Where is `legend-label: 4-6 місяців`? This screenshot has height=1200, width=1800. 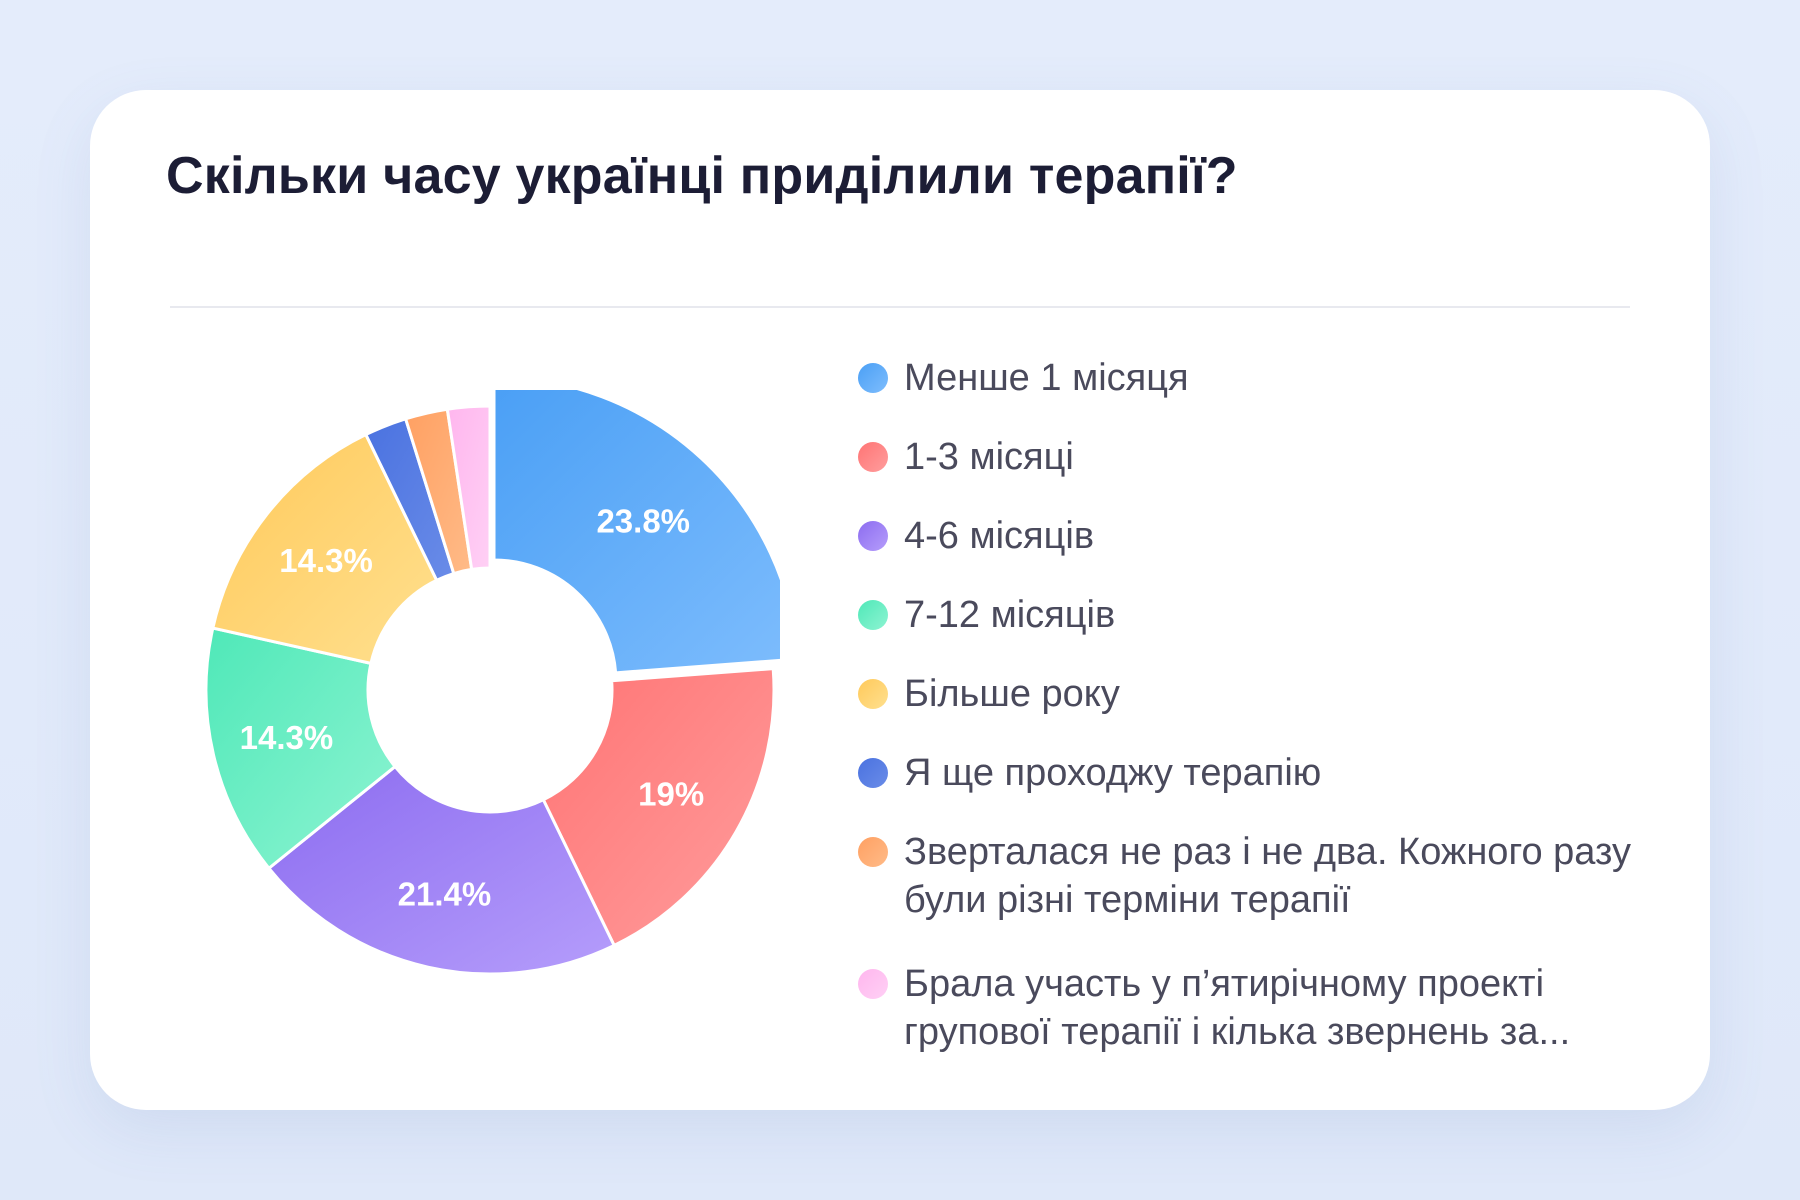
legend-label: 4-6 місяців is located at coordinates (999, 536).